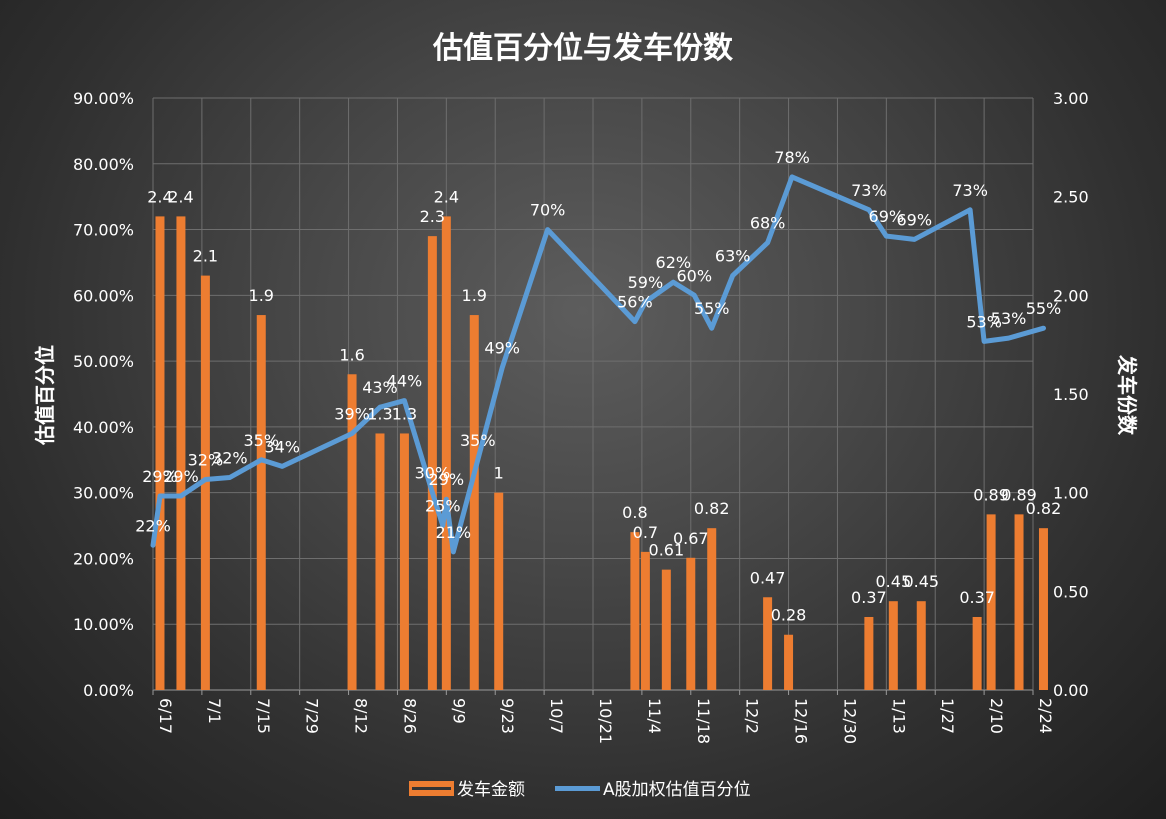 The image size is (1166, 819). I want to click on bar-value-label: 2.1, so click(205, 256).